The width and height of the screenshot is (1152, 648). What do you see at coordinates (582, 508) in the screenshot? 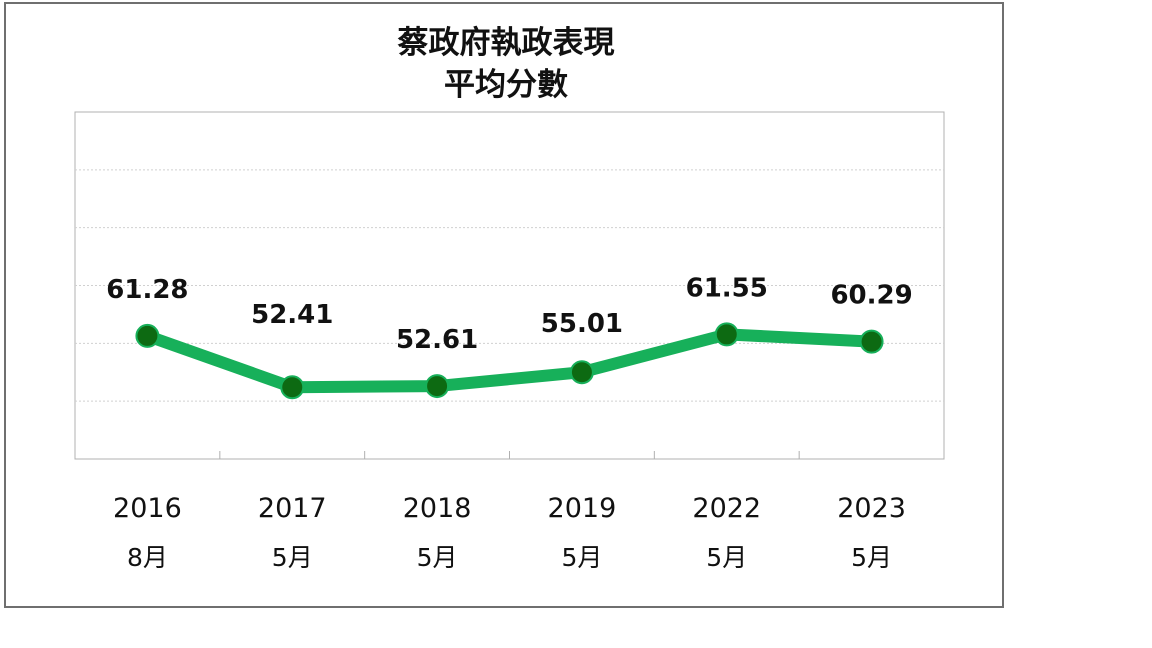
I see `x-label-year: 2019` at bounding box center [582, 508].